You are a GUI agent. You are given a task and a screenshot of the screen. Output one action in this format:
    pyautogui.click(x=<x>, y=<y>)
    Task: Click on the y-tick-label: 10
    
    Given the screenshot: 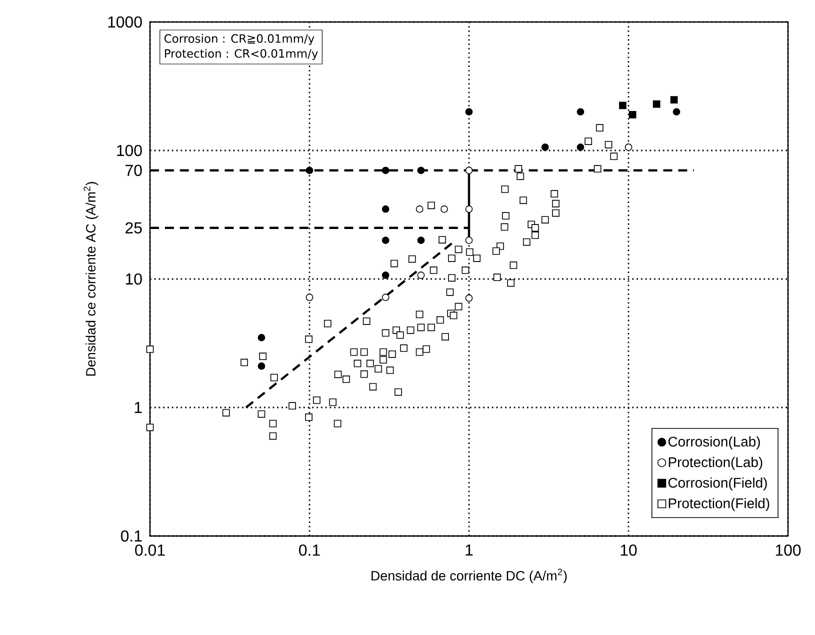 What is the action you would take?
    pyautogui.click(x=134, y=279)
    